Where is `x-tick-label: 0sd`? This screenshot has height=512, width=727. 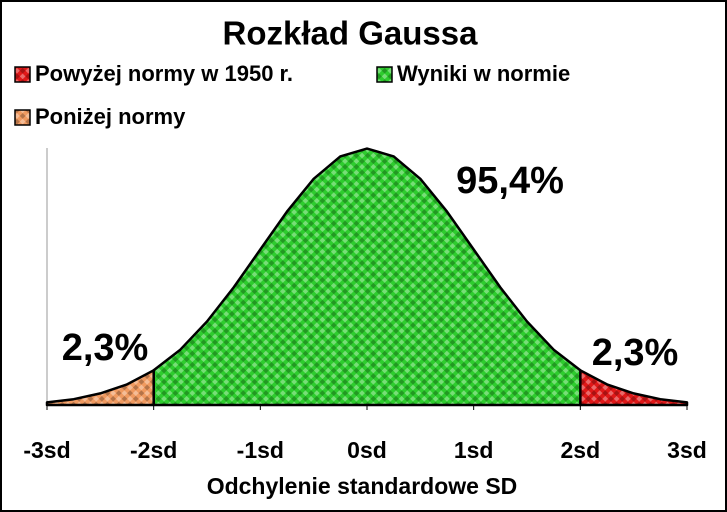
x-tick-label: 0sd is located at coordinates (367, 450).